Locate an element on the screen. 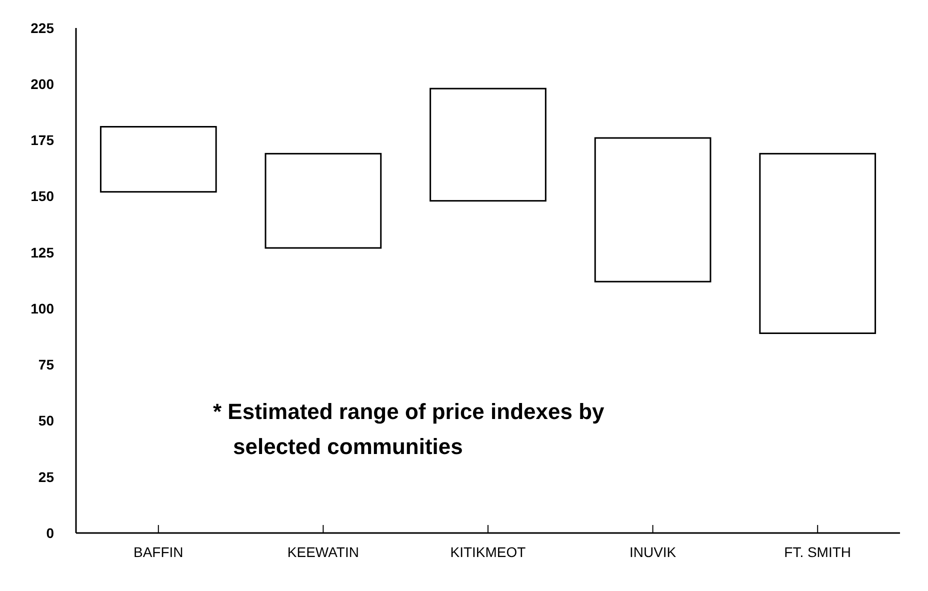  x-tick-label: KITIKMEOT is located at coordinates (488, 552).